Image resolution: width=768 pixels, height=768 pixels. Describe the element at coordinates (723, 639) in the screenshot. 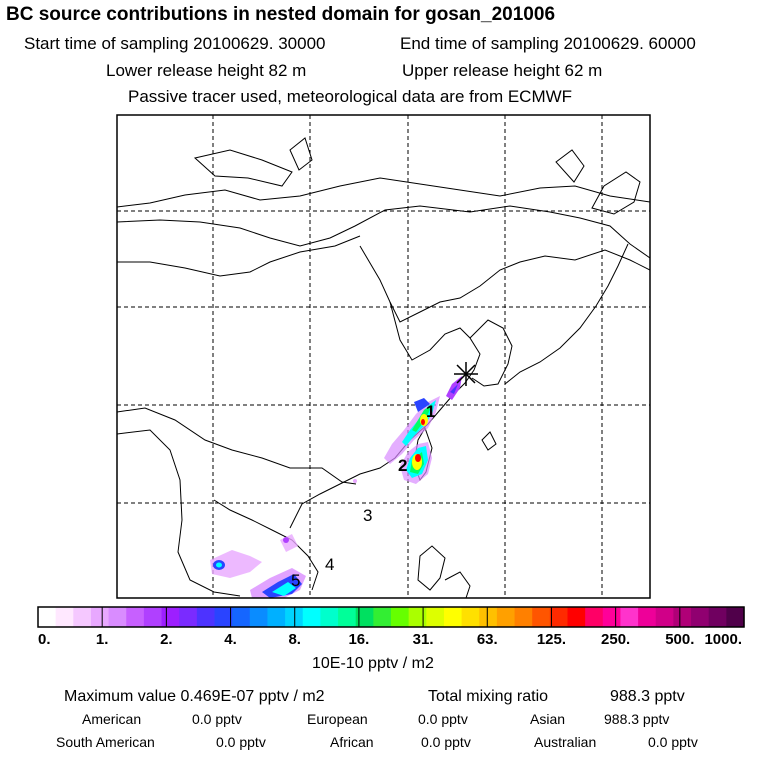

I see `colorbar-tick-label: 1000.` at that location.